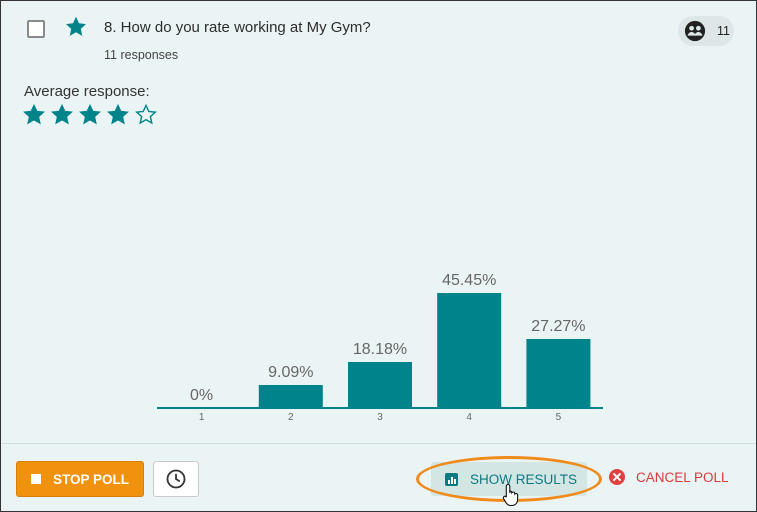 The width and height of the screenshot is (757, 512). Describe the element at coordinates (682, 477) in the screenshot. I see `cancel-poll-label: CANCEL POLL` at that location.